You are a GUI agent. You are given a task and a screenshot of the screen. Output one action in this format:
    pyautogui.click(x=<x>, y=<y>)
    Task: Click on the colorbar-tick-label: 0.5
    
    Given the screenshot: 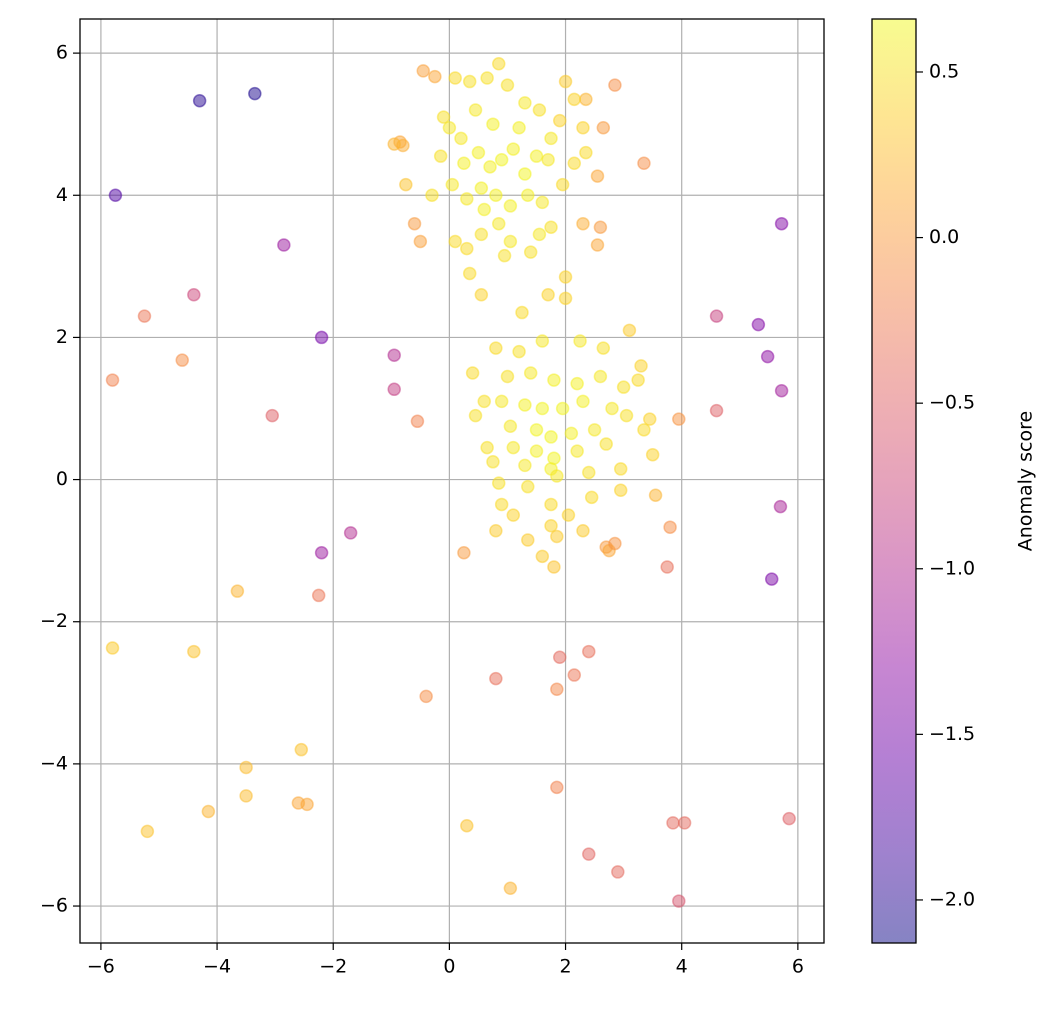 What is the action you would take?
    pyautogui.click(x=944, y=71)
    